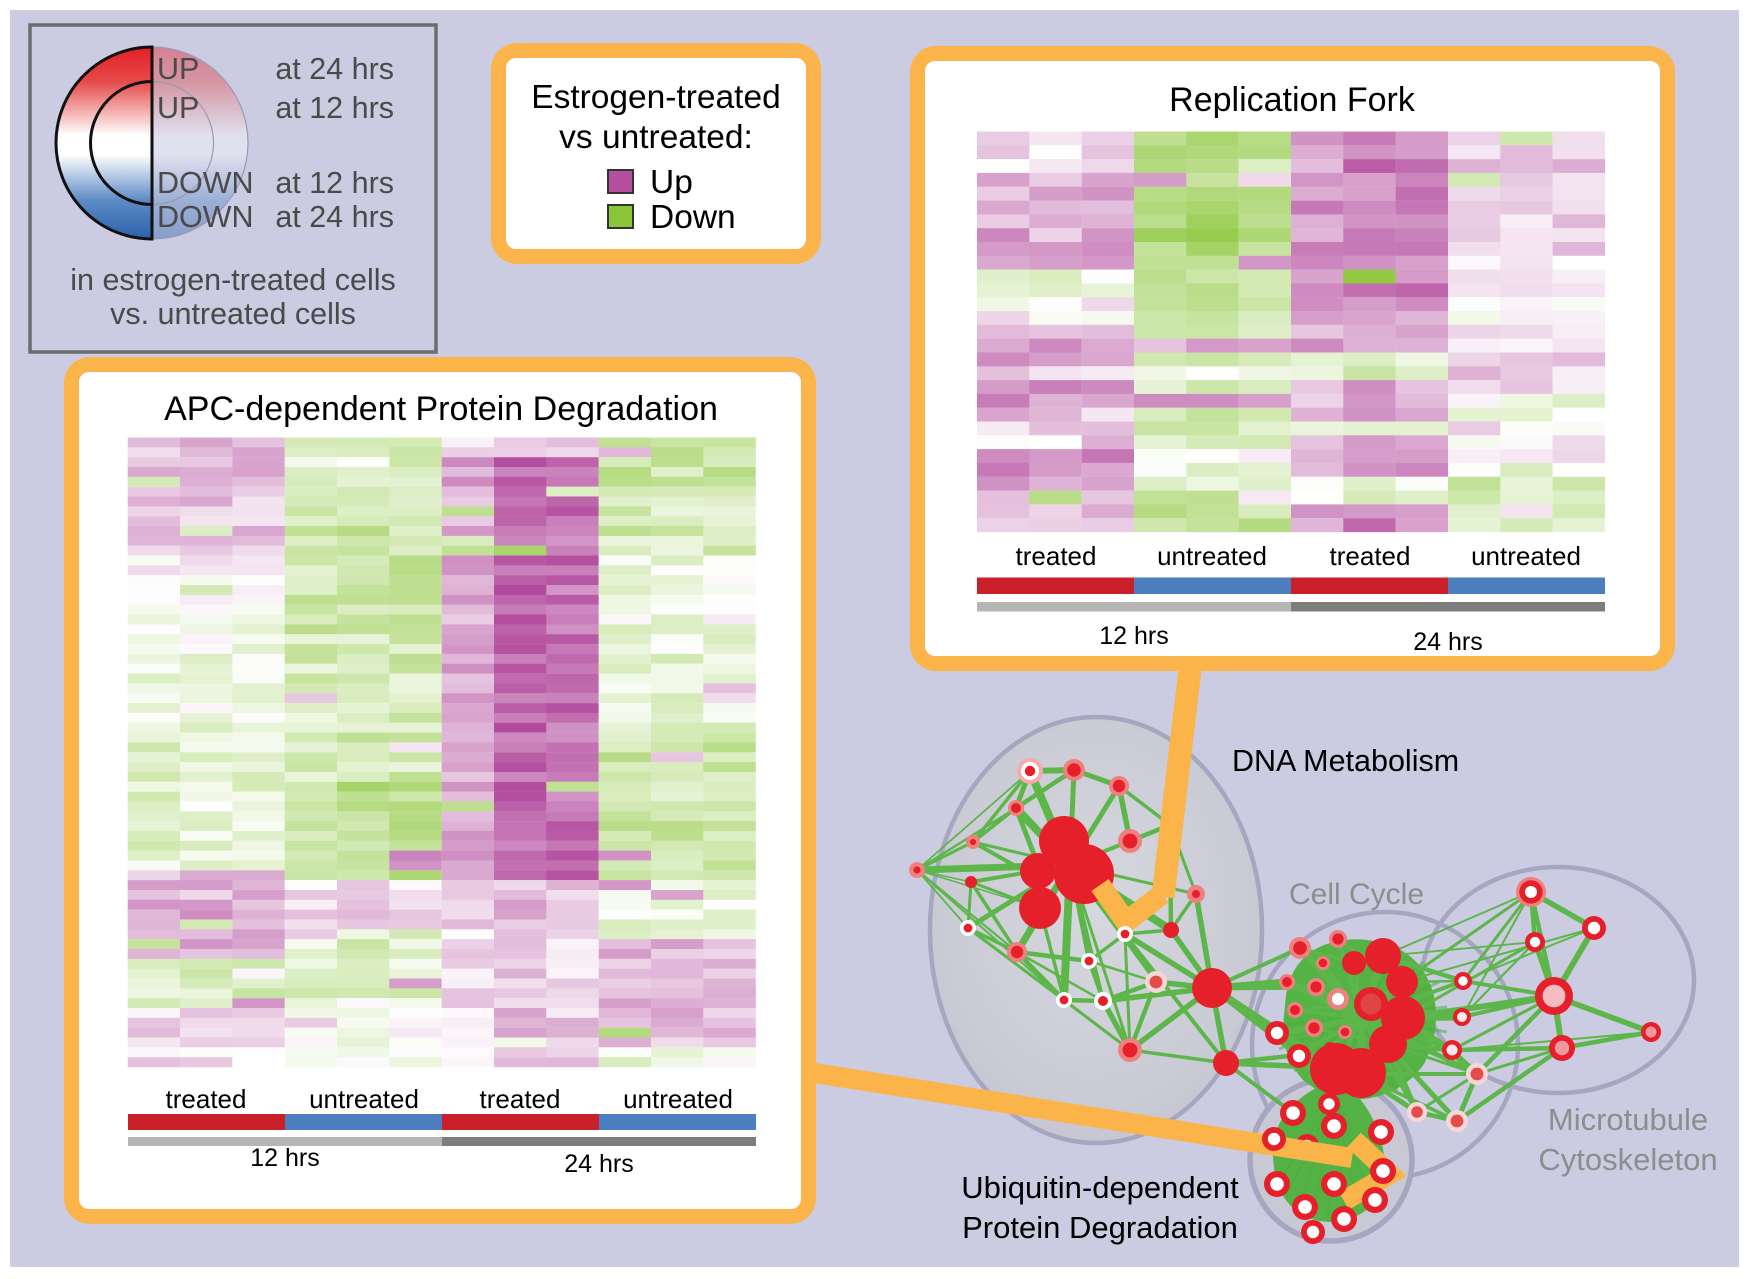 This screenshot has height=1279, width=1750. Describe the element at coordinates (1627, 1159) in the screenshot. I see `svg-text: Cytoskeleton` at that location.